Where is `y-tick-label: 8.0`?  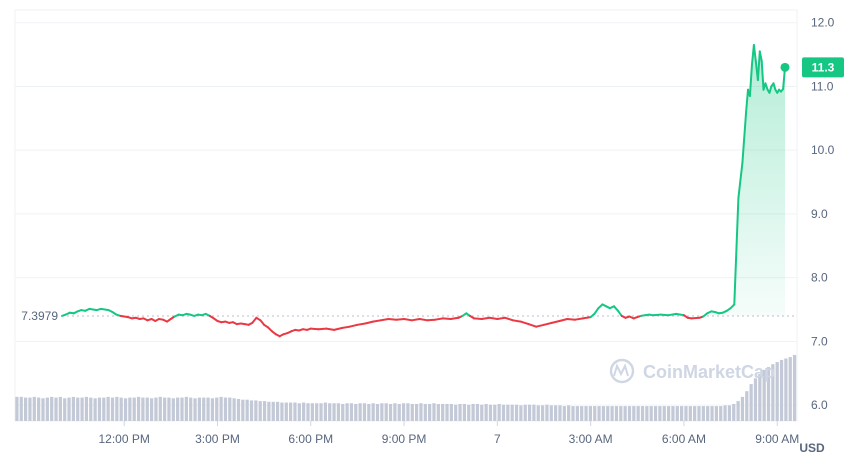 y-tick-label: 8.0 is located at coordinates (819, 278).